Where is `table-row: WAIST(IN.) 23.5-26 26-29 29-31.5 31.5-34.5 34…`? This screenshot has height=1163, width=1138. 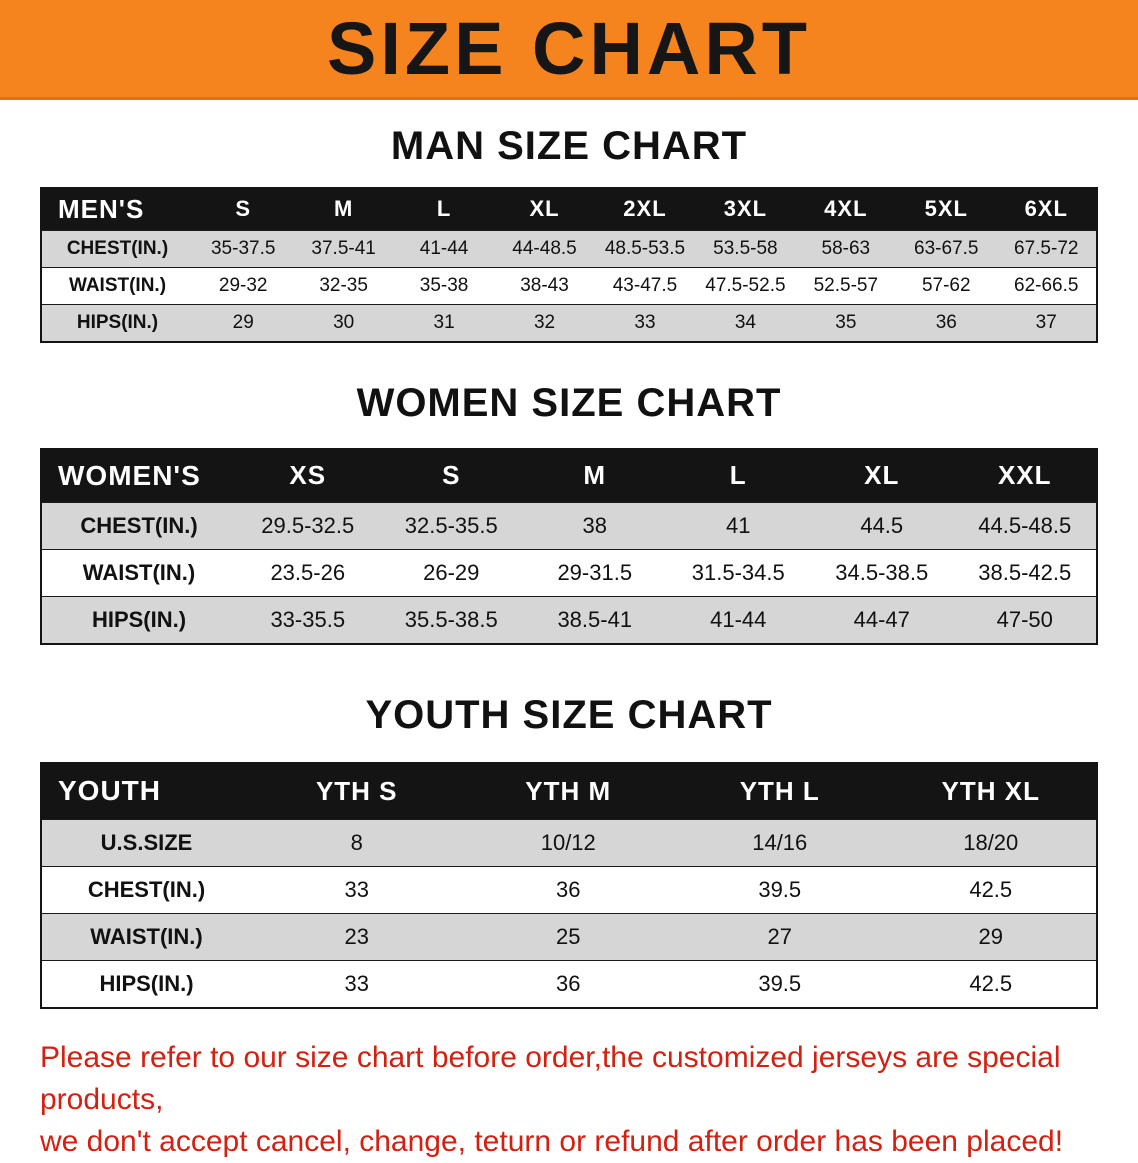 table-row: WAIST(IN.) 23.5-26 26-29 29-31.5 31.5-34.5 34… is located at coordinates (569, 573).